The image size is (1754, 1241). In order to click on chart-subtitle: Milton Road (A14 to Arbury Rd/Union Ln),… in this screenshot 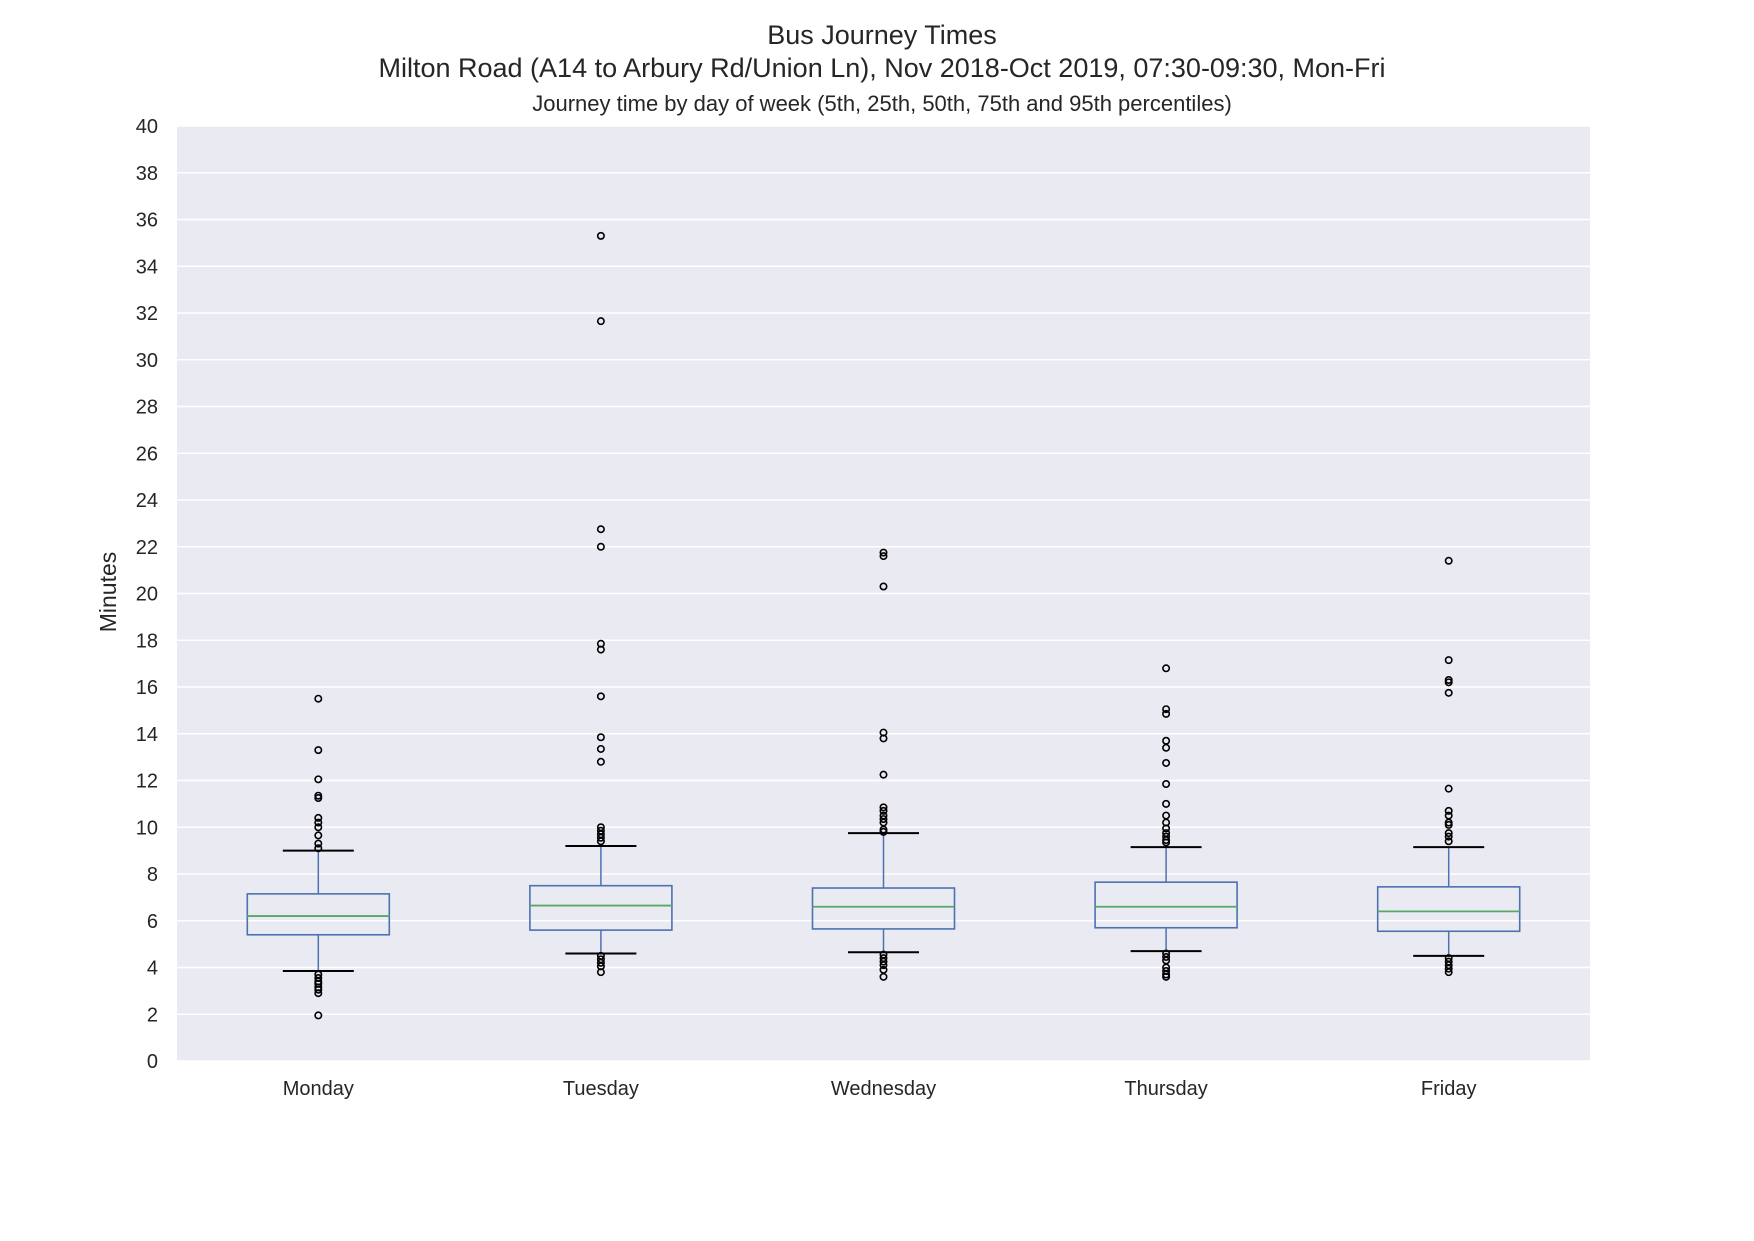, I will do `click(881, 68)`.